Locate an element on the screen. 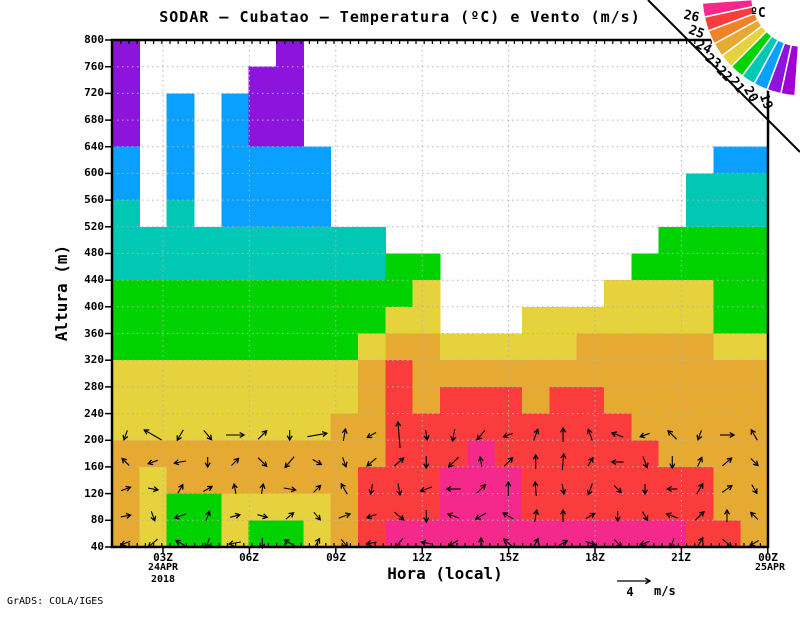 The image size is (800, 618). svg-text: 26 is located at coordinates (691, 17).